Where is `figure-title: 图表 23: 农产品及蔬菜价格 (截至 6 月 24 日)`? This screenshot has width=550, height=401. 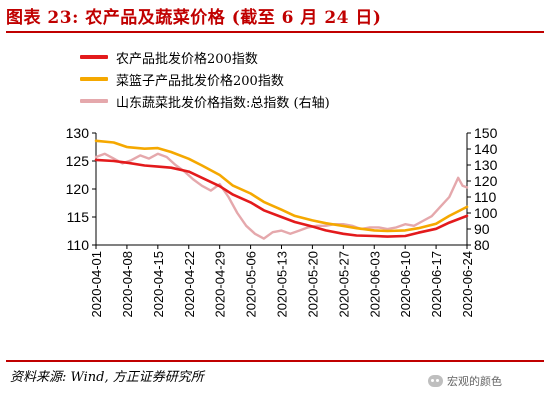 figure-title: 图表 23: 农产品及蔬菜价格 (截至 6 月 24 日) is located at coordinates (194, 18).